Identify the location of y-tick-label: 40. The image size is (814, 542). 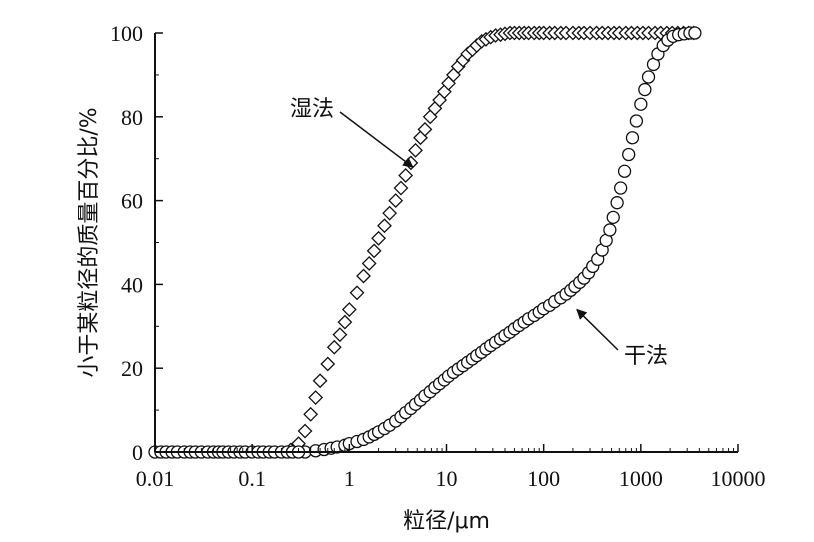
(132, 284).